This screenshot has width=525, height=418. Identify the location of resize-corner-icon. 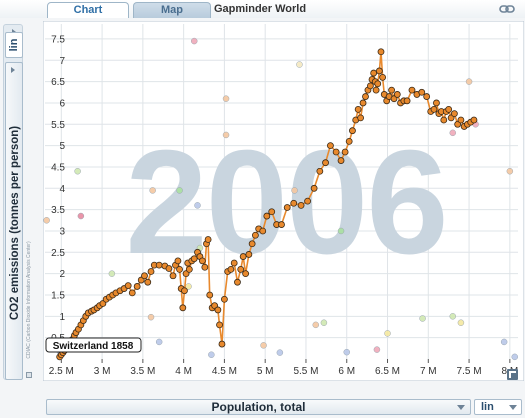
(512, 374).